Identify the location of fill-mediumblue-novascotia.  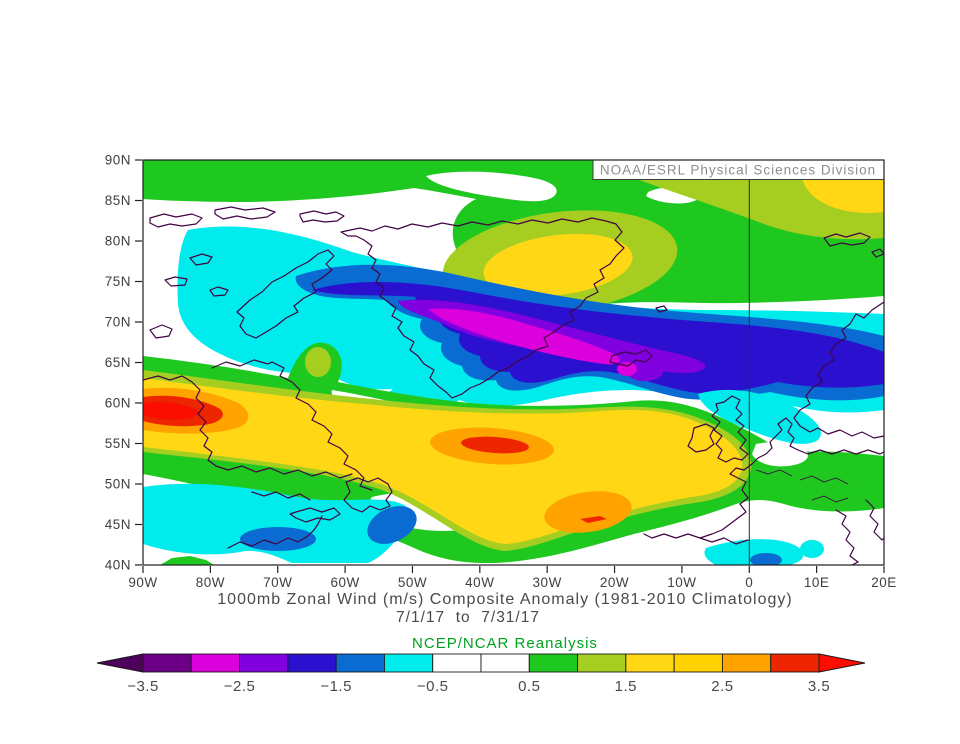
(278, 539).